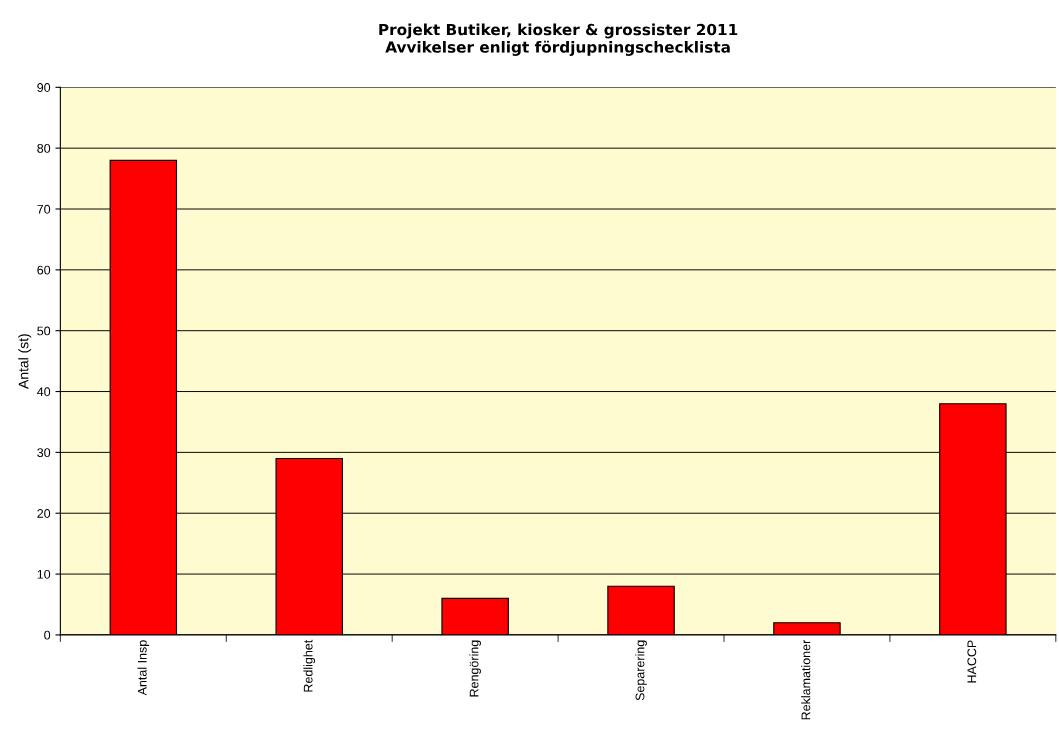  Describe the element at coordinates (47, 635) in the screenshot. I see `y-tick-label: 0` at that location.